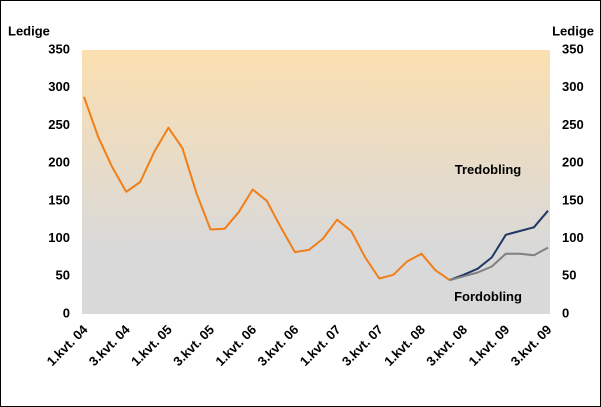  What do you see at coordinates (488, 296) in the screenshot?
I see `series-label: Fordobling` at bounding box center [488, 296].